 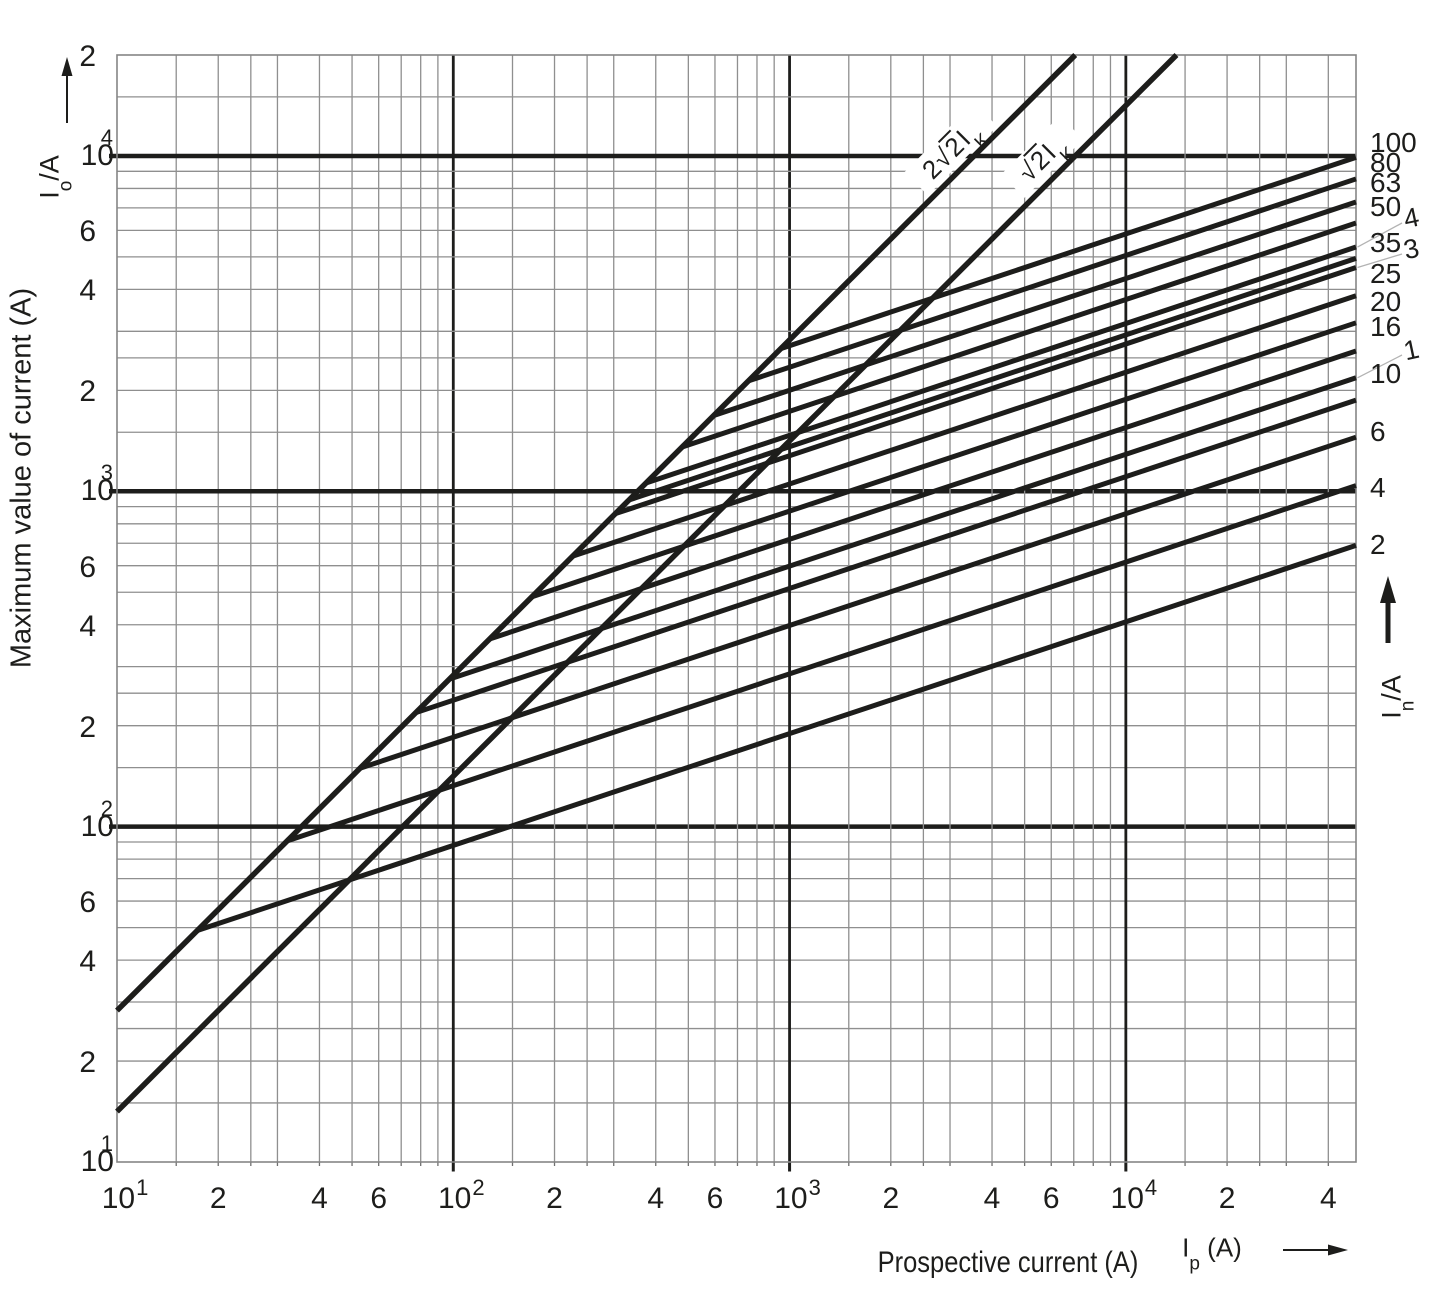 What do you see at coordinates (67, 90) in the screenshot?
I see `y-axis-arrow-icon` at bounding box center [67, 90].